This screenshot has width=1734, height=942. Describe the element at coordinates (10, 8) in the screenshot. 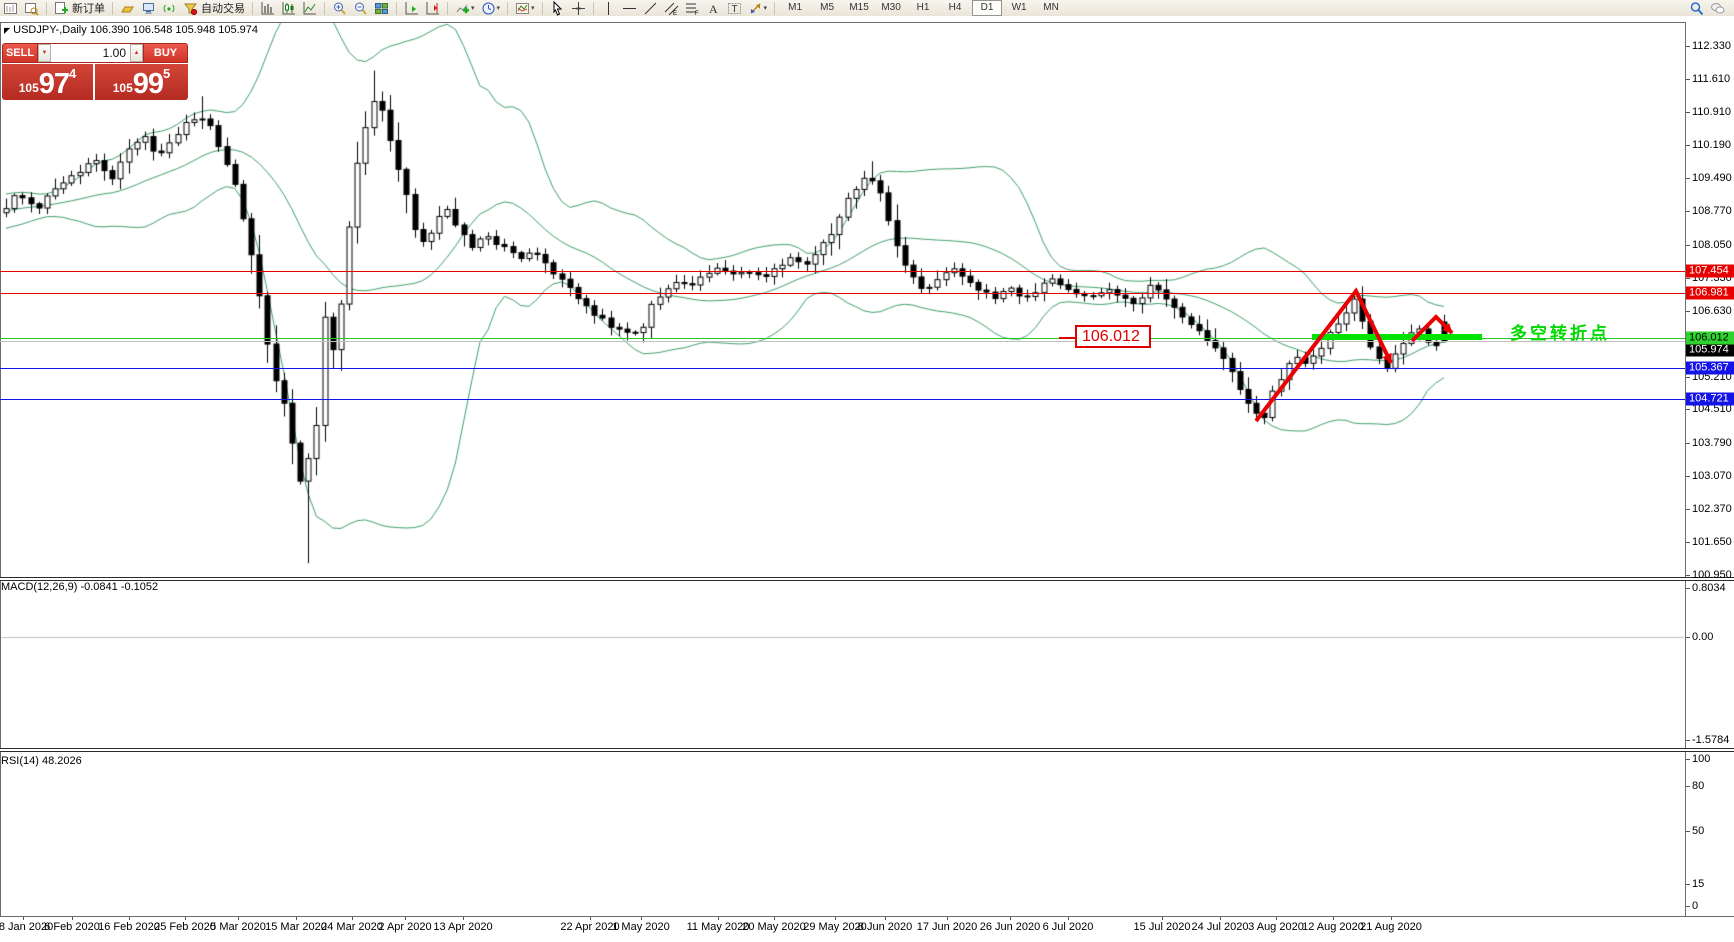

I see `new-chart-button` at that location.